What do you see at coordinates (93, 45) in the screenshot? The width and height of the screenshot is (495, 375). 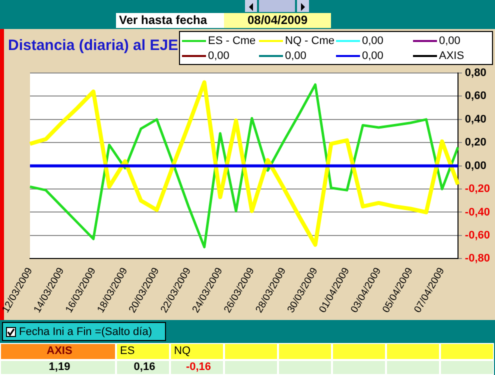 I see `chart-title: Distancia (diaria) al EJE` at bounding box center [93, 45].